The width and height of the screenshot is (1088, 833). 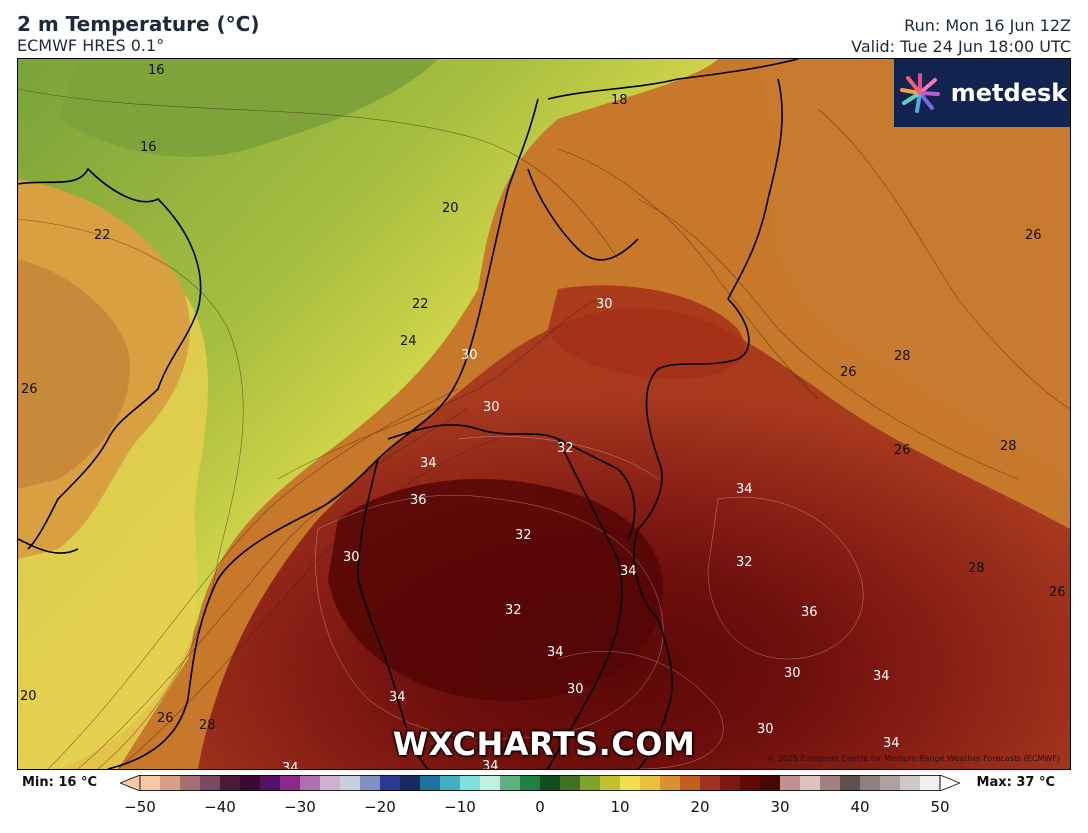 I want to click on heat-max, so click(x=496, y=590).